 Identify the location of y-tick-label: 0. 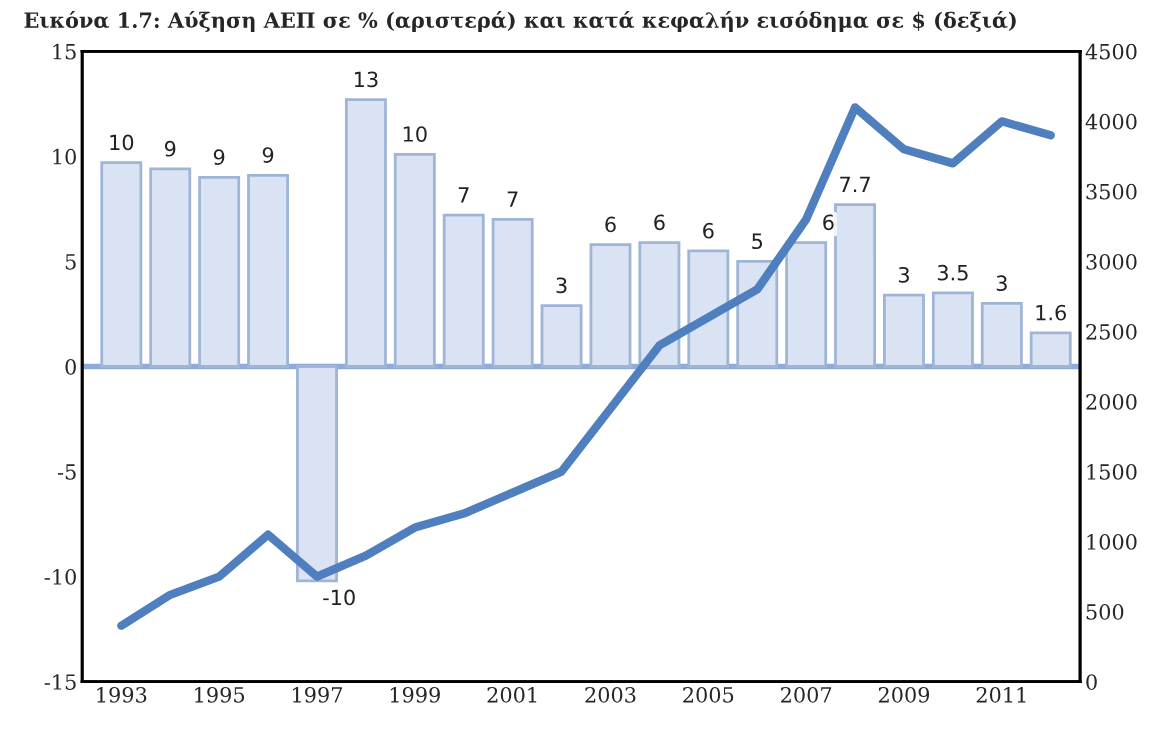
(70, 366).